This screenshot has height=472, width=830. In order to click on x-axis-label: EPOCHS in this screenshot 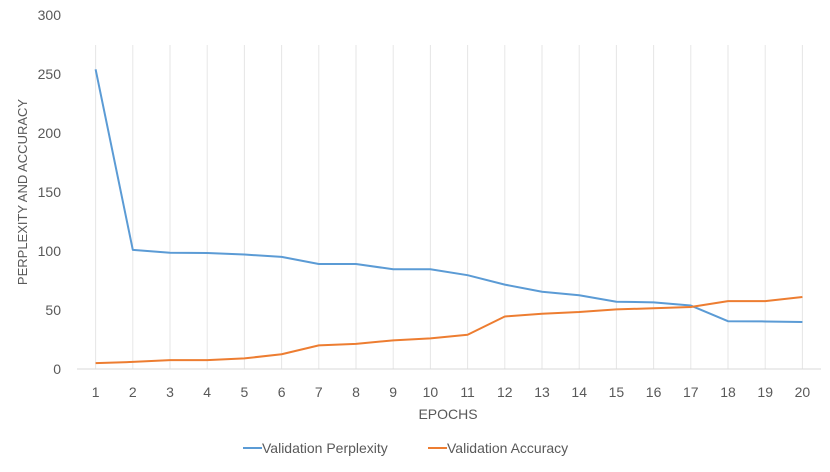, I will do `click(447, 414)`.